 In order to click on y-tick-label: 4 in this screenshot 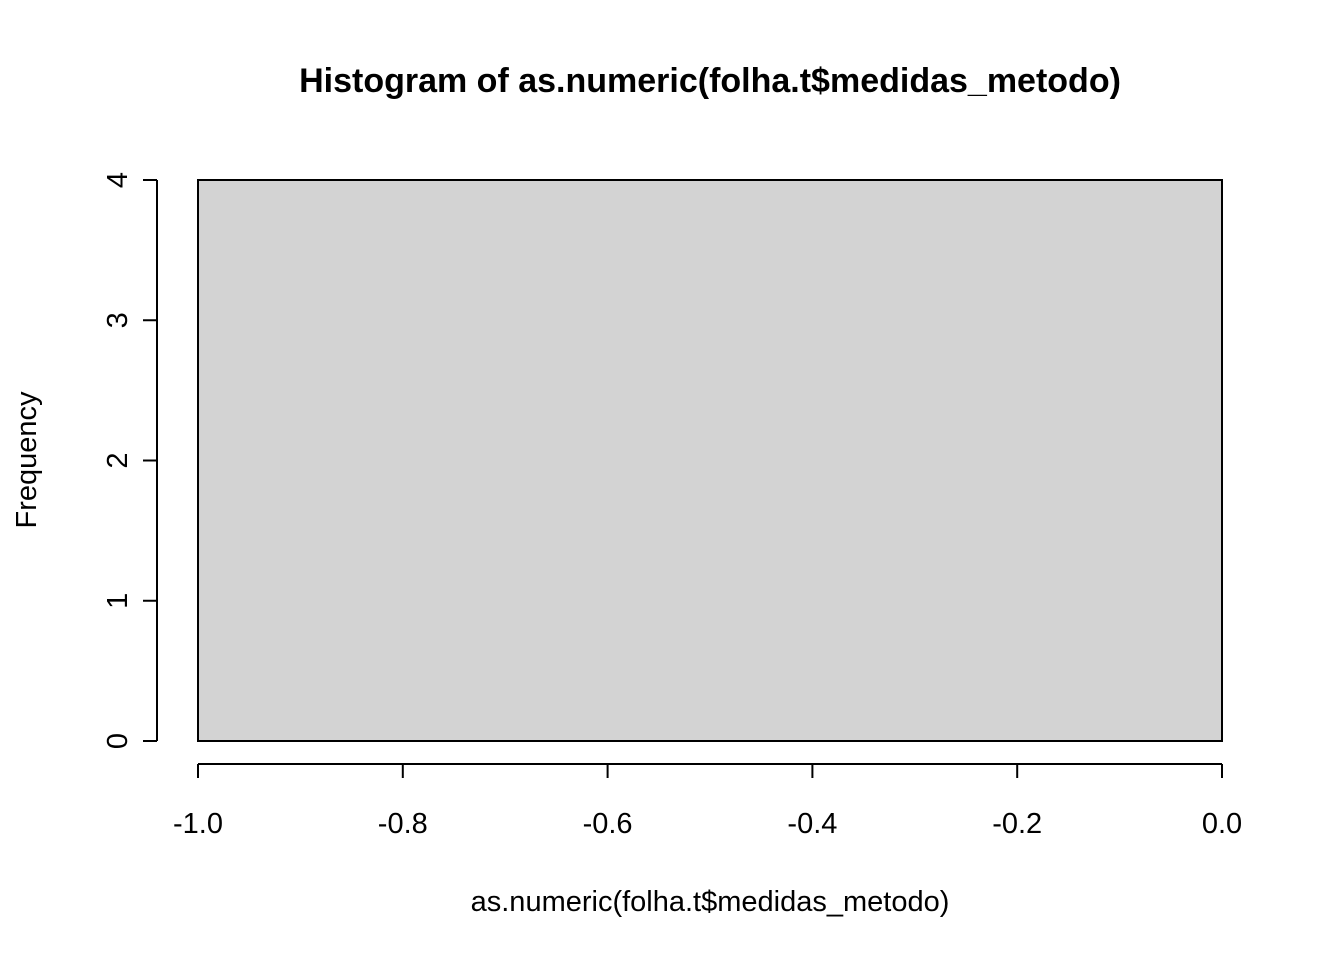, I will do `click(118, 180)`.